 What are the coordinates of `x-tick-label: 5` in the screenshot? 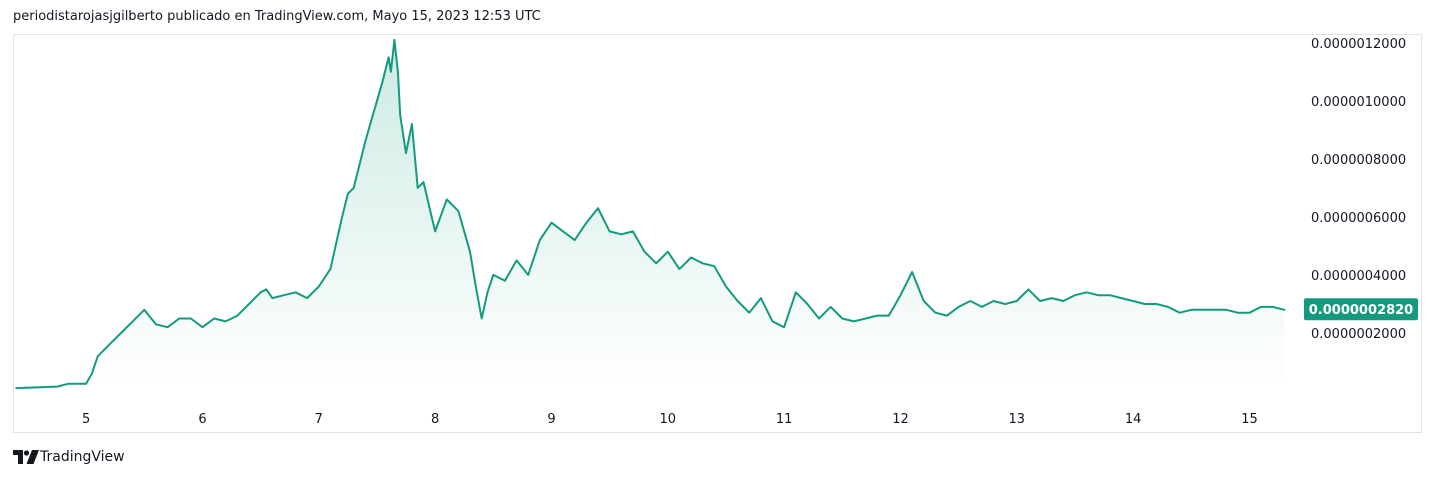 It's located at (86, 419).